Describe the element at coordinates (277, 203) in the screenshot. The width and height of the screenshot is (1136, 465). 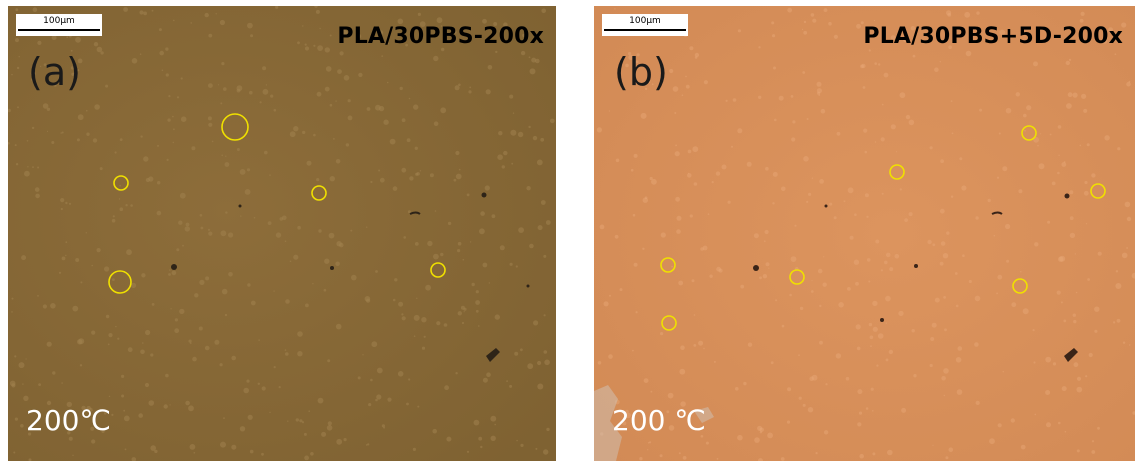
I see `highlight-circles-a` at that location.